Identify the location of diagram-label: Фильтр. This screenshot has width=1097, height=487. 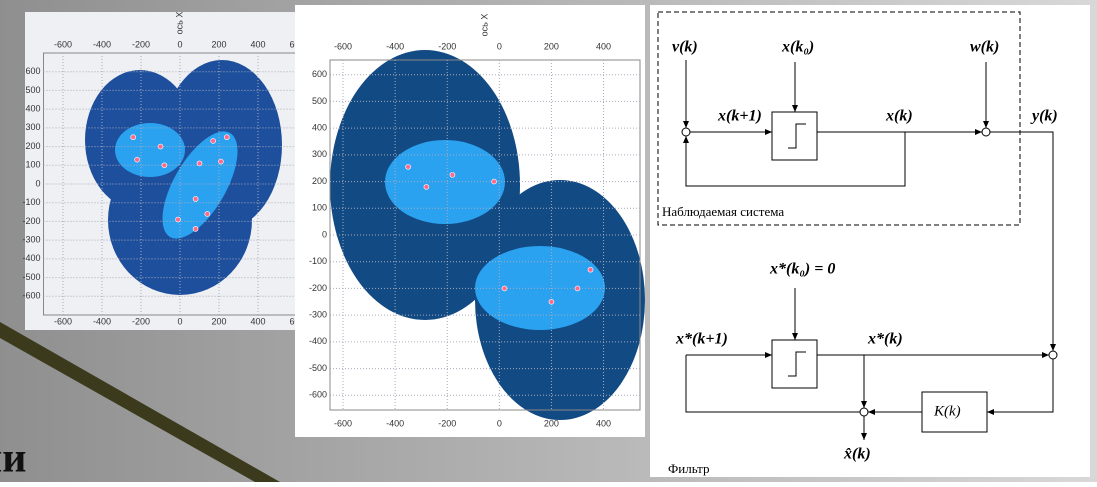
(689, 468).